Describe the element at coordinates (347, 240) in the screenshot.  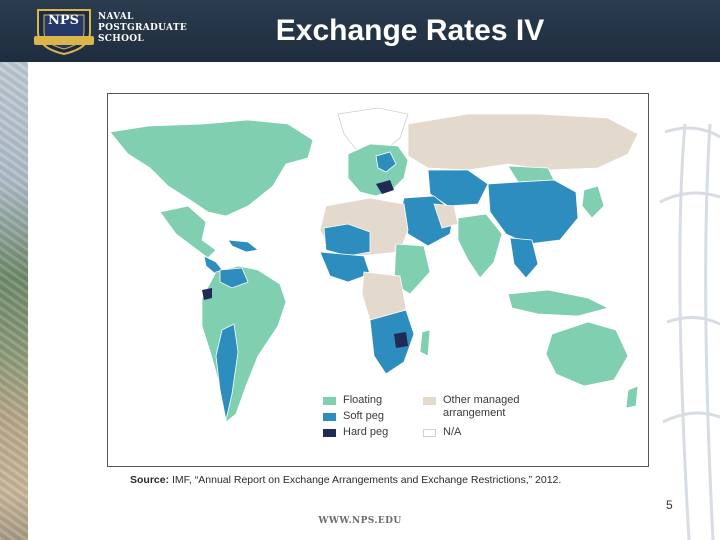
I see `map-region-sahel` at that location.